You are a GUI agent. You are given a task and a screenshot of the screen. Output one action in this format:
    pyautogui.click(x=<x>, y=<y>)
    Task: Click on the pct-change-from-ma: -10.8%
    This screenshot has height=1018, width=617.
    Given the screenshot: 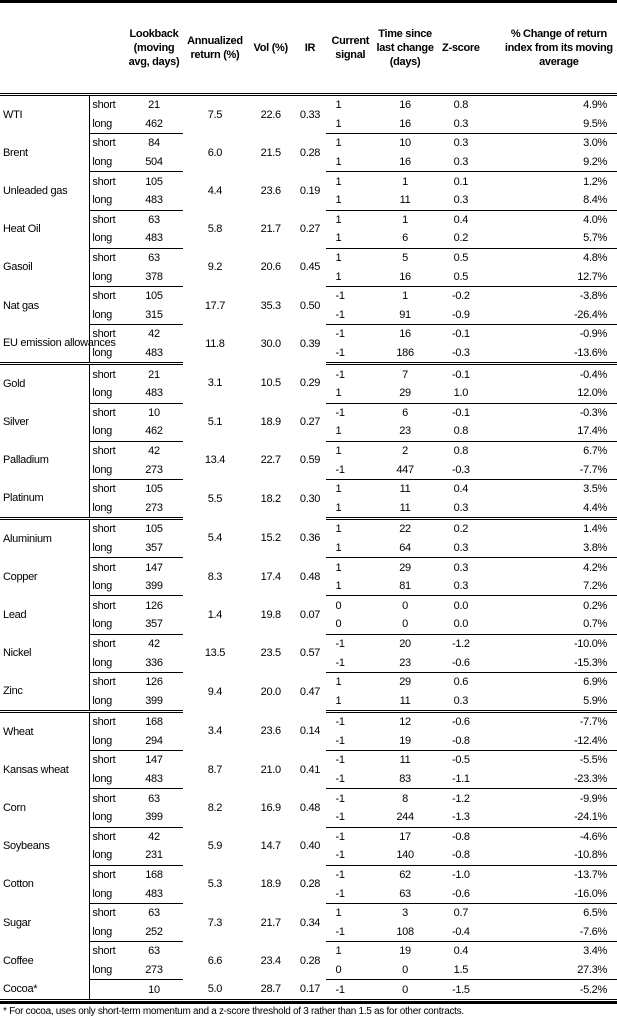 What is the action you would take?
    pyautogui.click(x=551, y=856)
    